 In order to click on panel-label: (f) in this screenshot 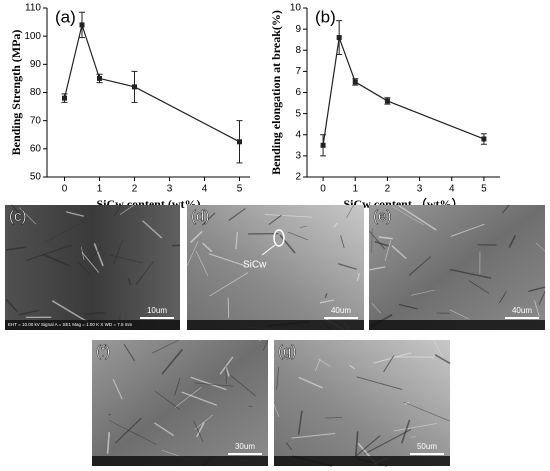, I will do `click(103, 351)`.